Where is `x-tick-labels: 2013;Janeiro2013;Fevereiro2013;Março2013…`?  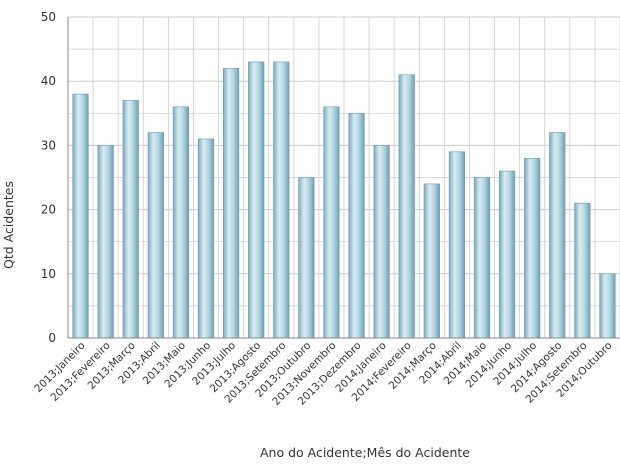
x-tick-labels: 2013;Janeiro2013;Fevereiro2013;Março2013… is located at coordinates (323, 374).